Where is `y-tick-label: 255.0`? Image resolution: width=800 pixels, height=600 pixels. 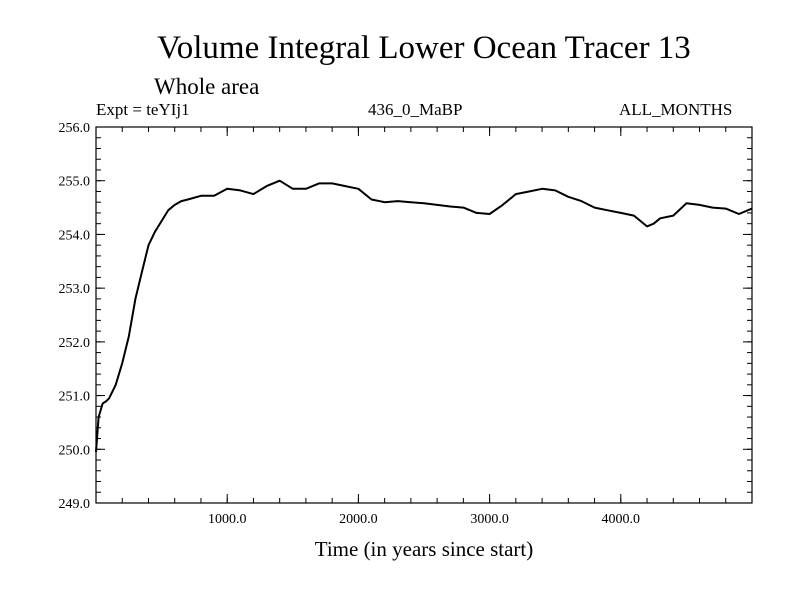
y-tick-label: 255.0 is located at coordinates (75, 182).